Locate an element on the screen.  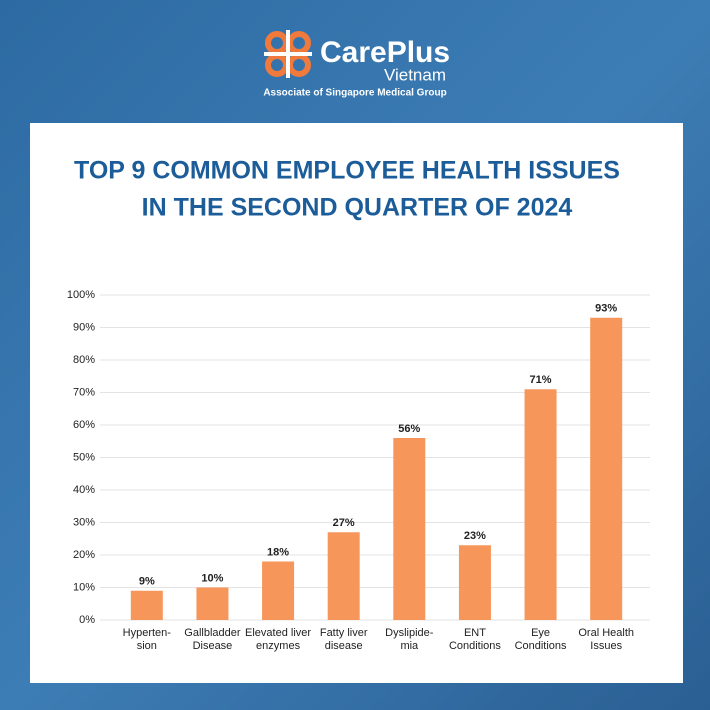
x-tick-label: Dyslipide- is located at coordinates (409, 633).